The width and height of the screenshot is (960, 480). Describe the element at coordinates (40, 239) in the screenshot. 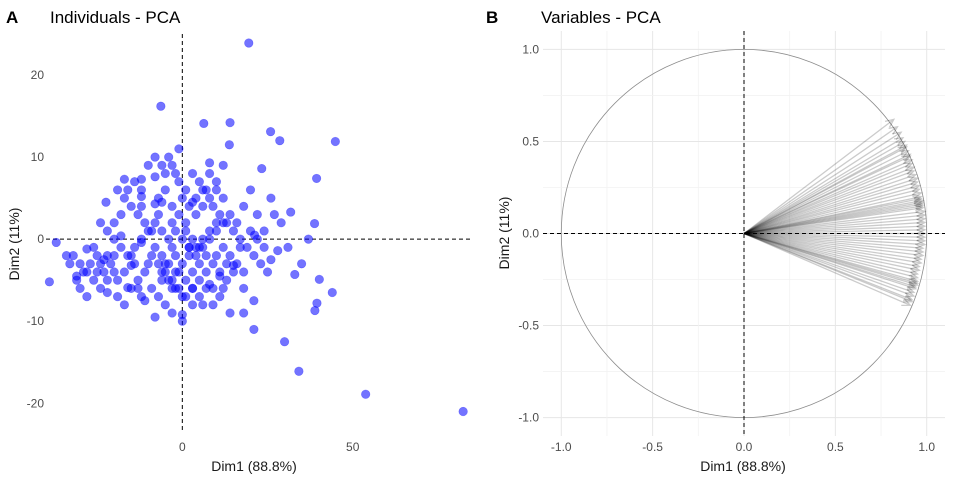

I see `individuals-y-tick-label: 0` at that location.